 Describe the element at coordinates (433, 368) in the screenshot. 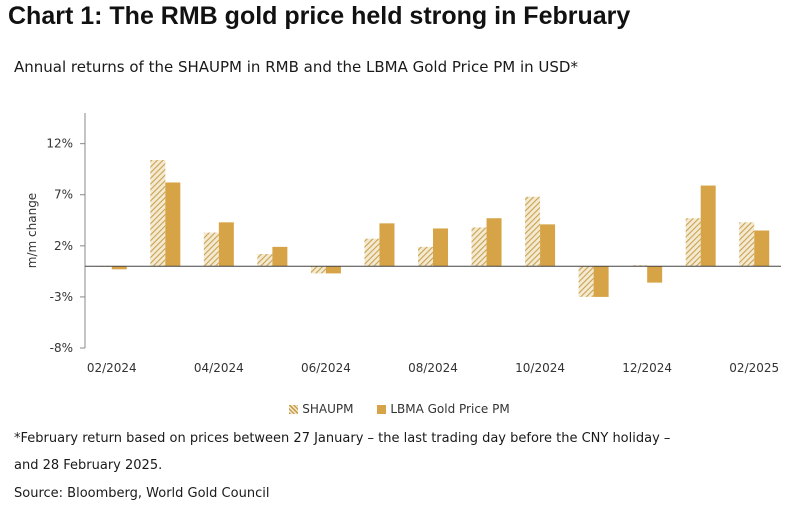

I see `x-tick-label: 08/2024` at that location.